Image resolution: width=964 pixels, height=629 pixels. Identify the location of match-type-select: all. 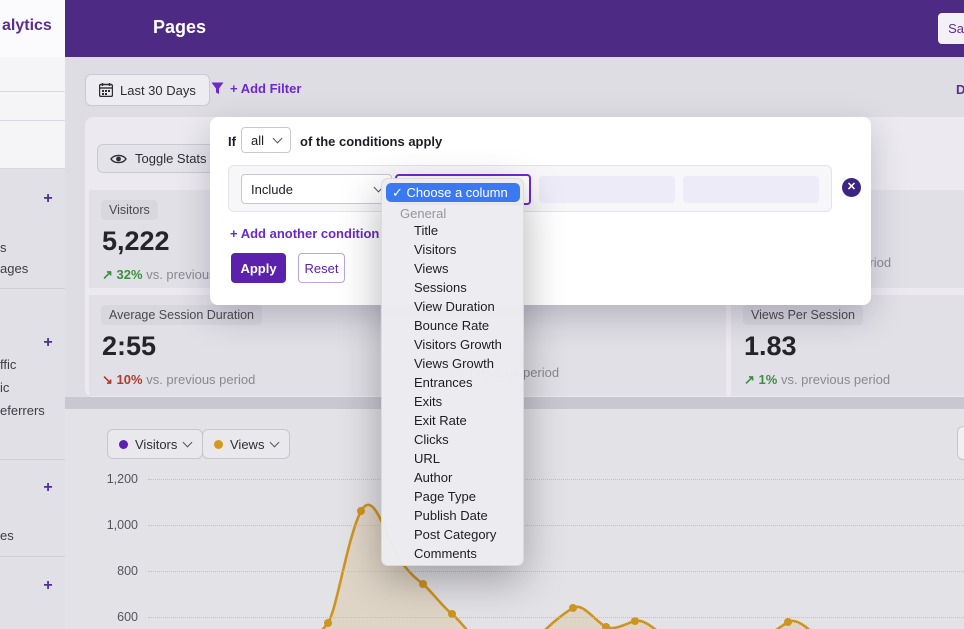
(266, 140).